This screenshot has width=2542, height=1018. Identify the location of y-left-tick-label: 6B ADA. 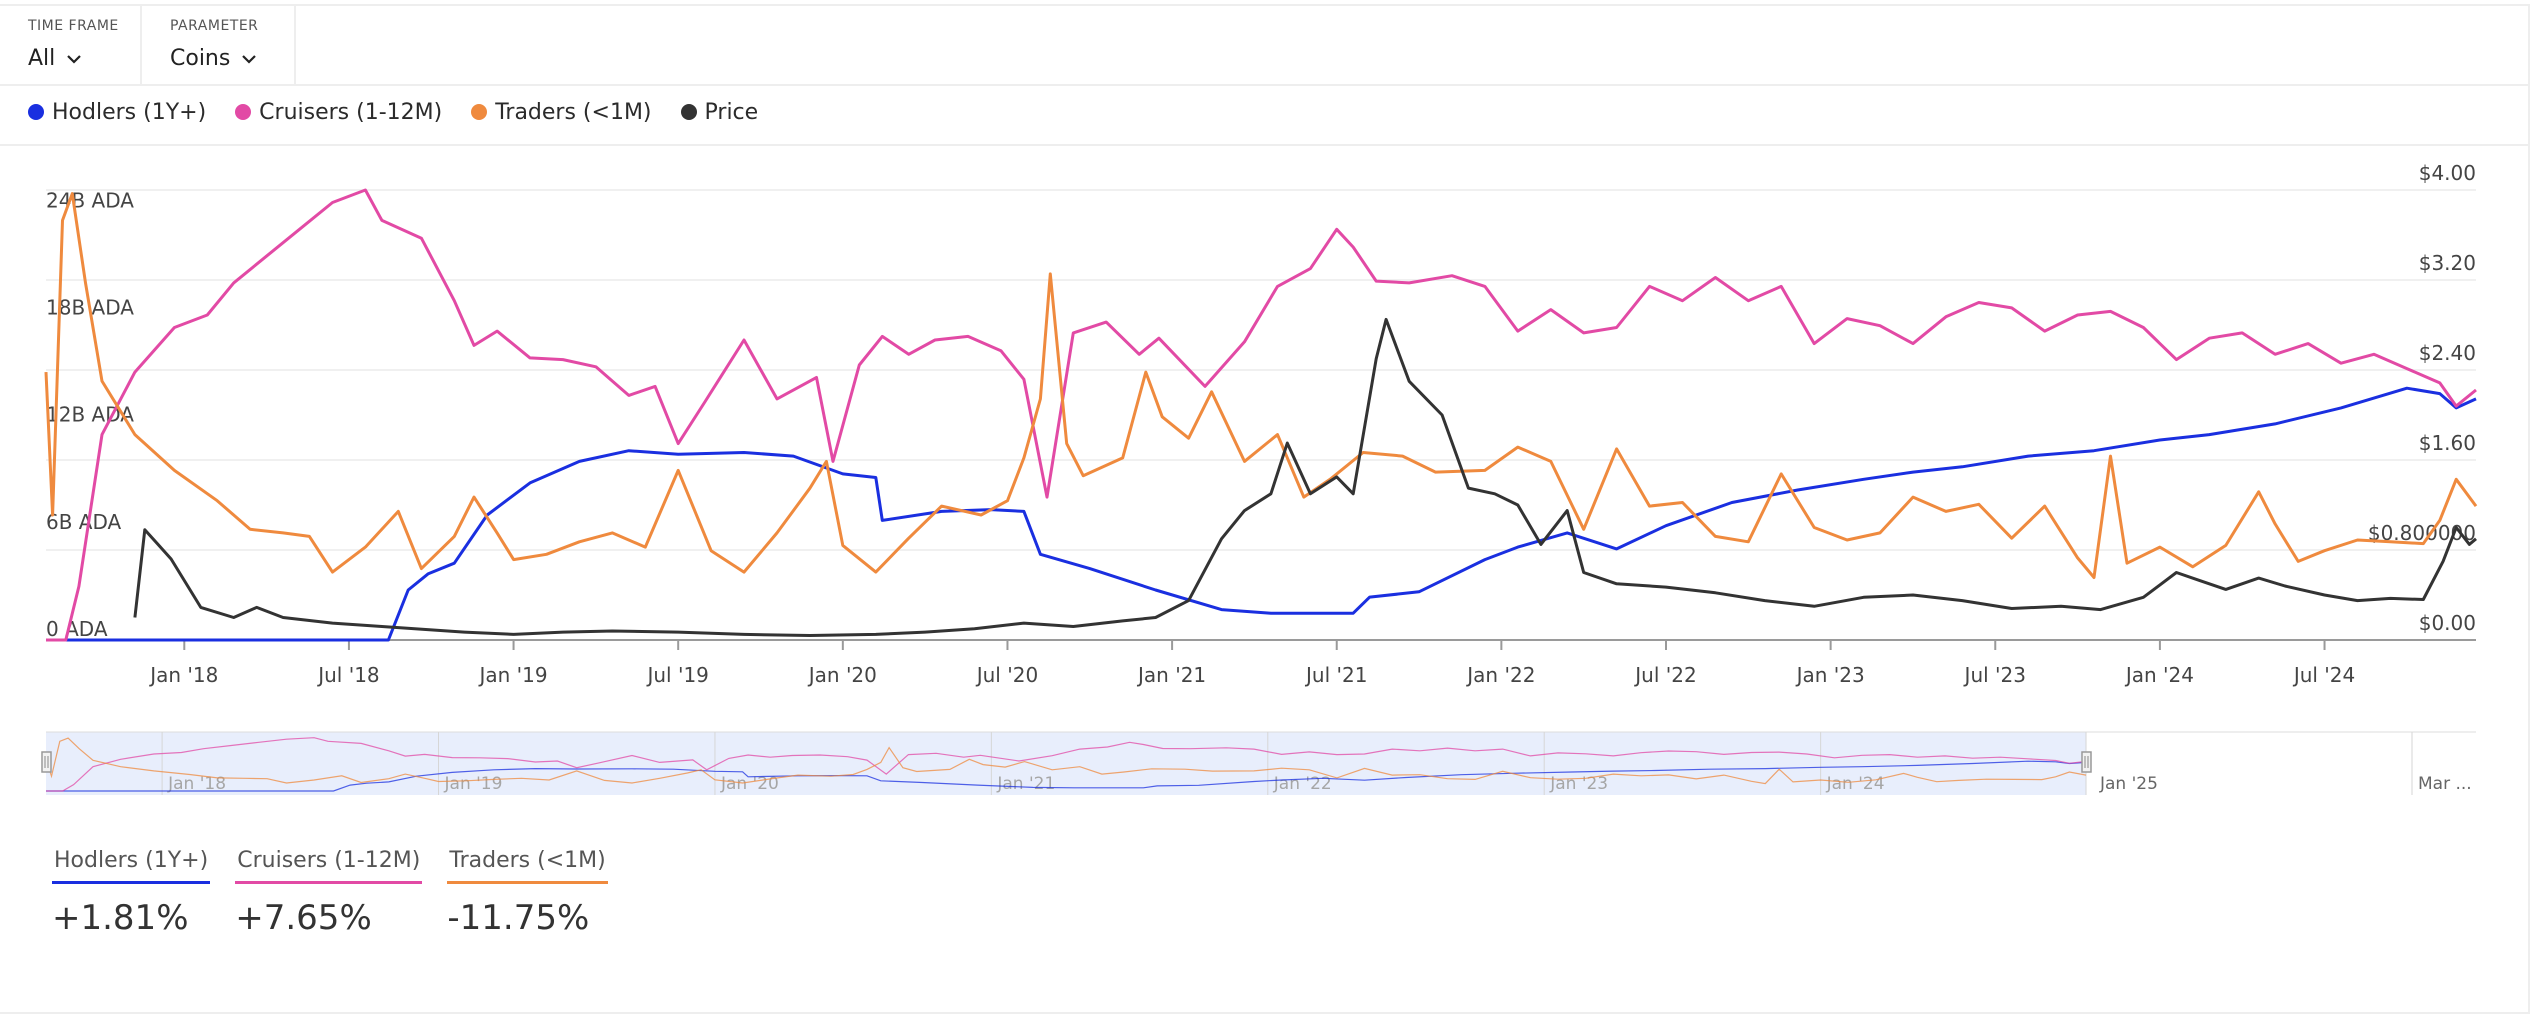
(84, 522).